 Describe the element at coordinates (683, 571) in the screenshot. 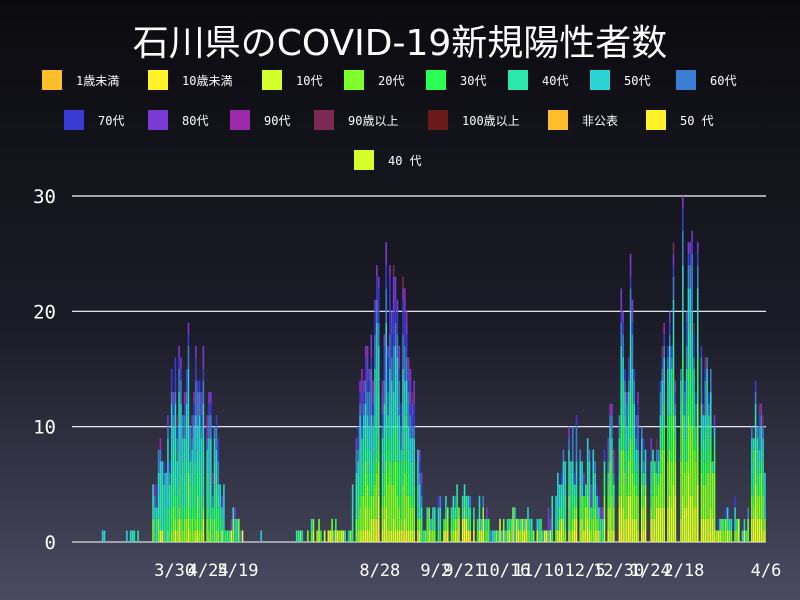

I see `x-tick-label: 2/18` at that location.